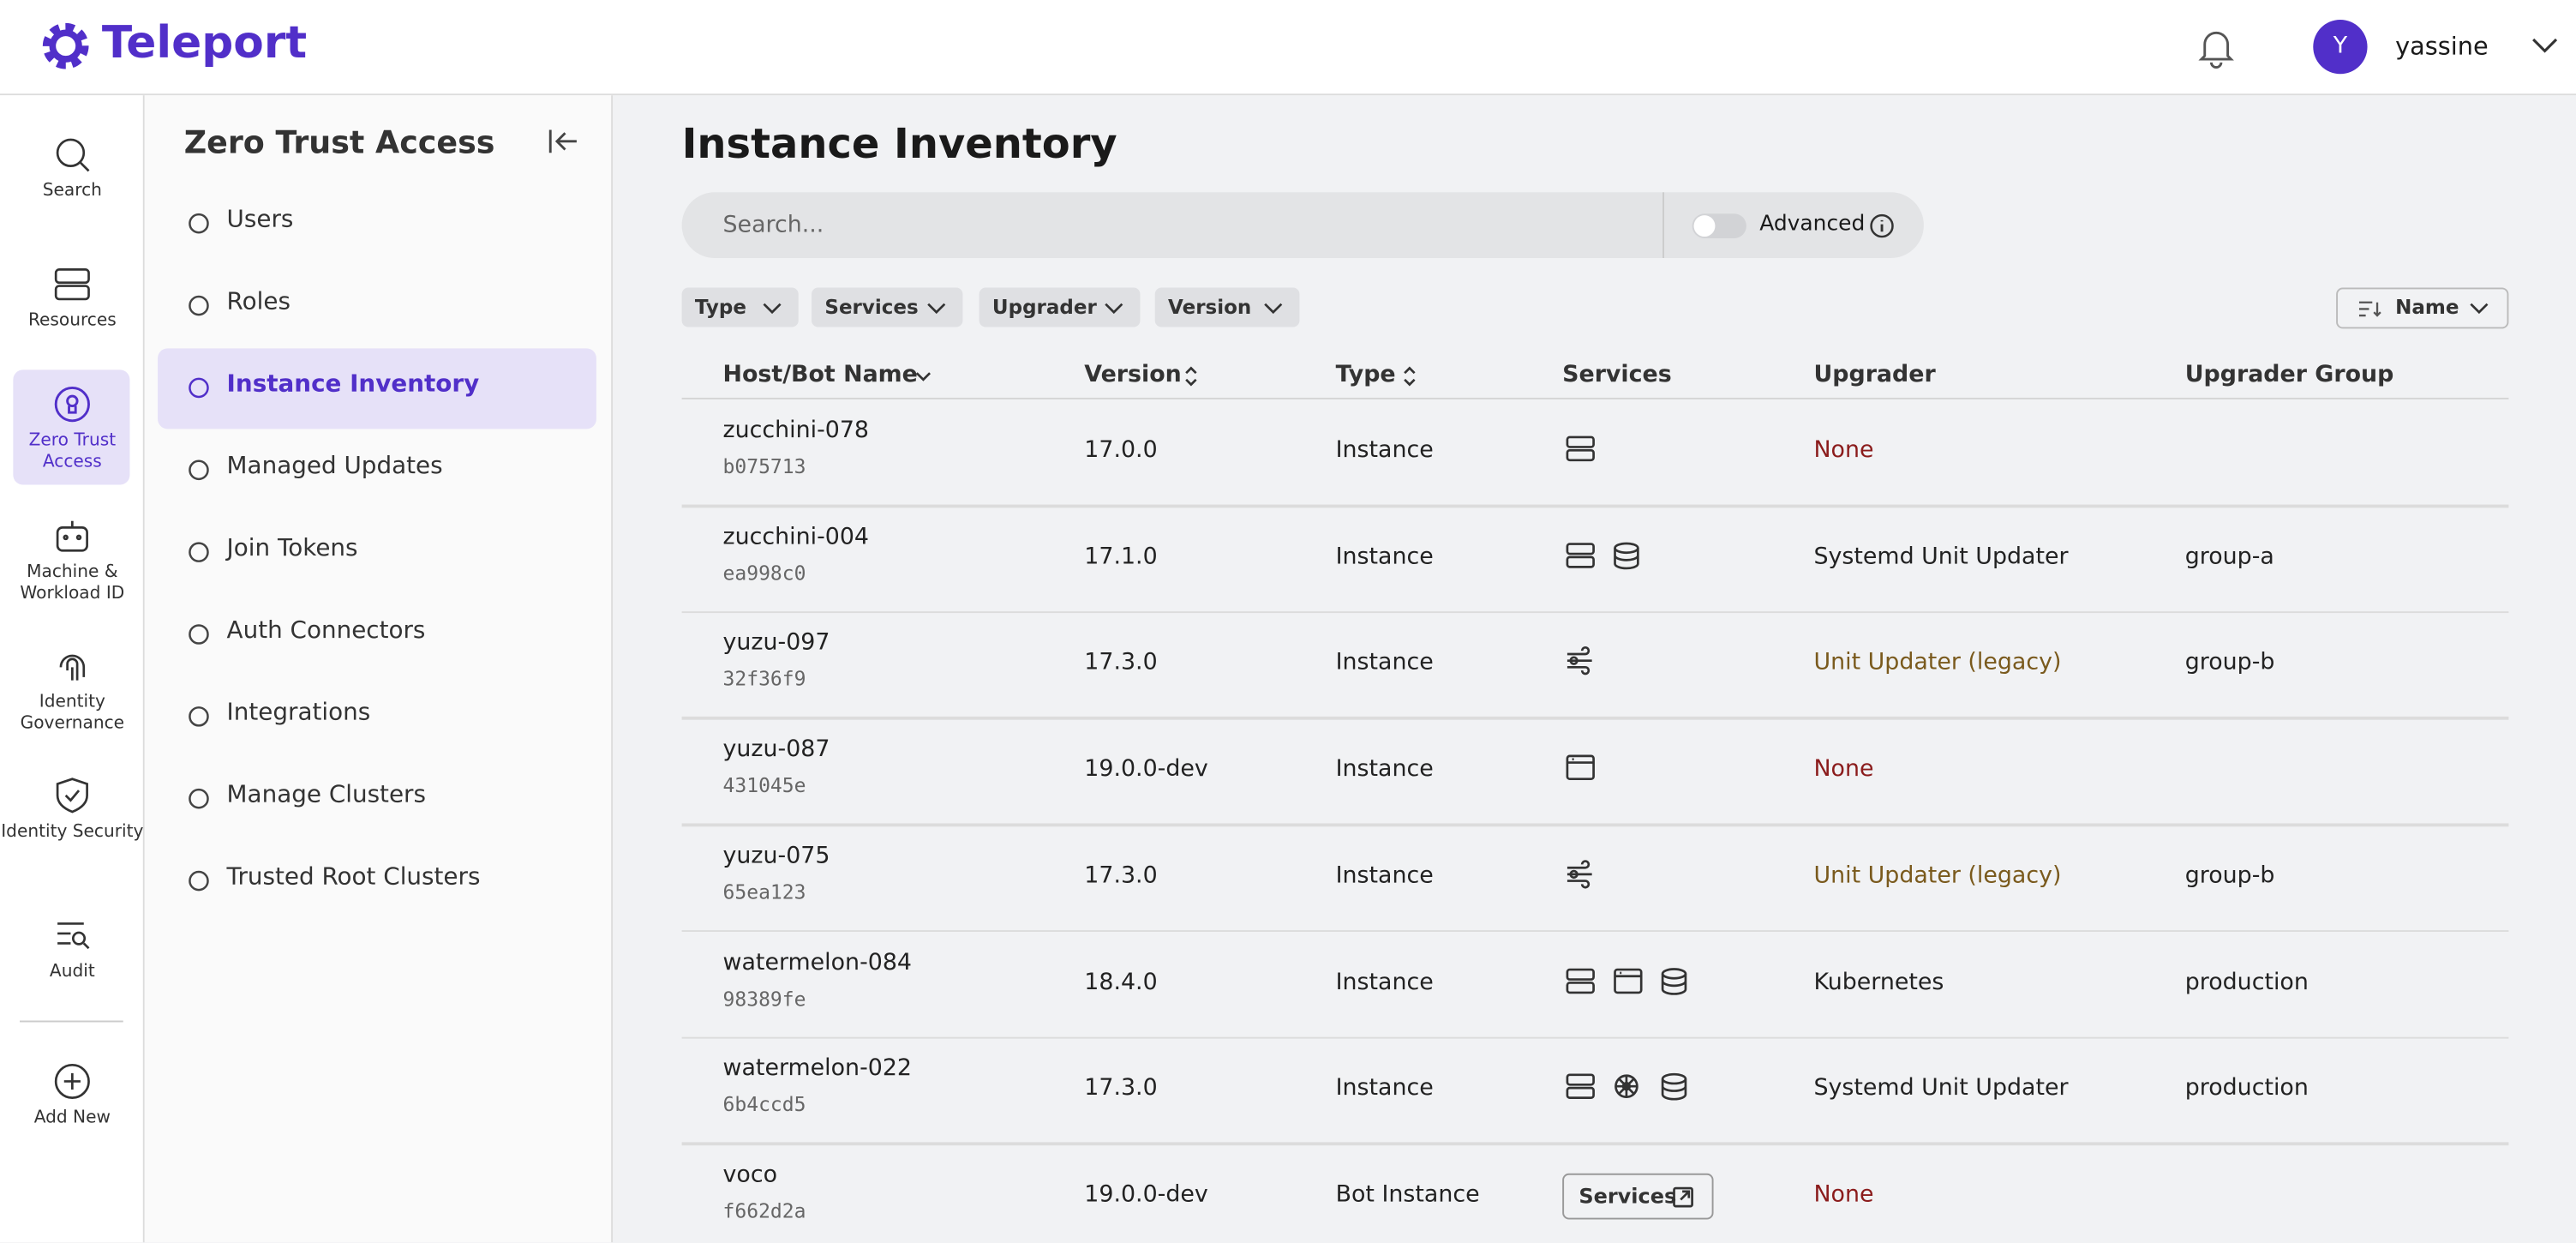 Image resolution: width=2576 pixels, height=1243 pixels. I want to click on rail-label: Identity Governance, so click(72, 712).